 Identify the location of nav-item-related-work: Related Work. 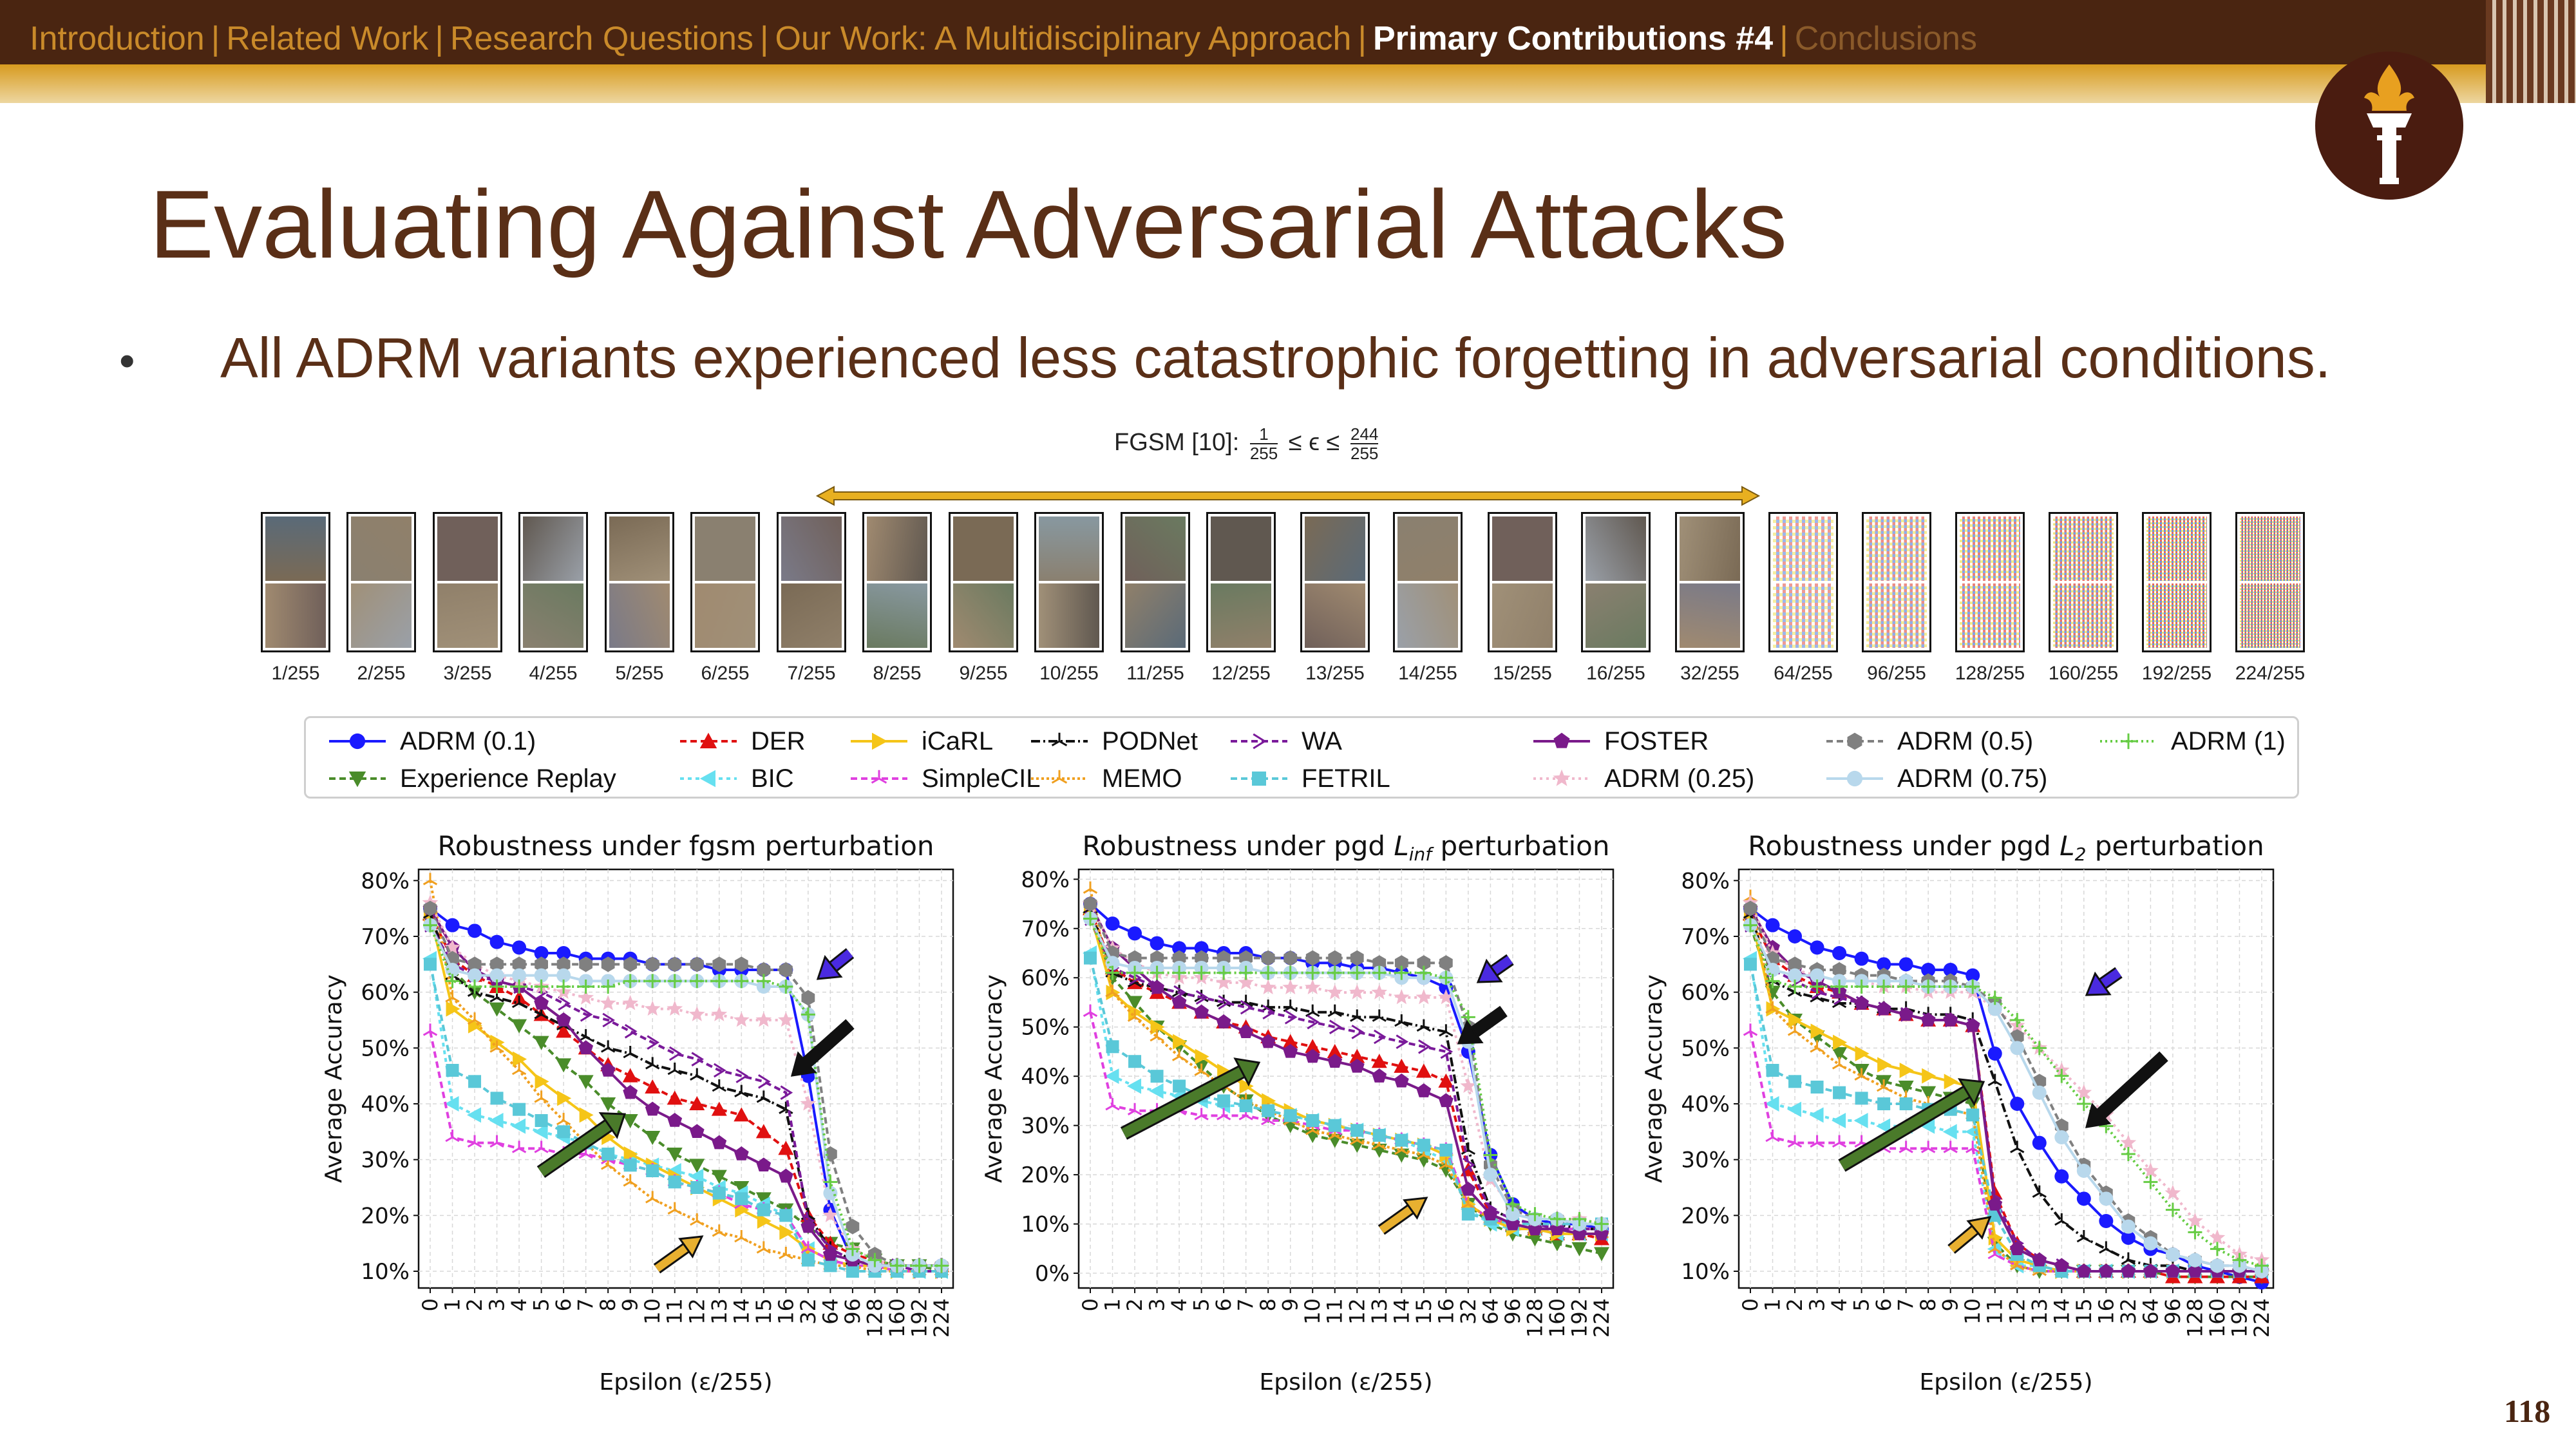
(327, 38).